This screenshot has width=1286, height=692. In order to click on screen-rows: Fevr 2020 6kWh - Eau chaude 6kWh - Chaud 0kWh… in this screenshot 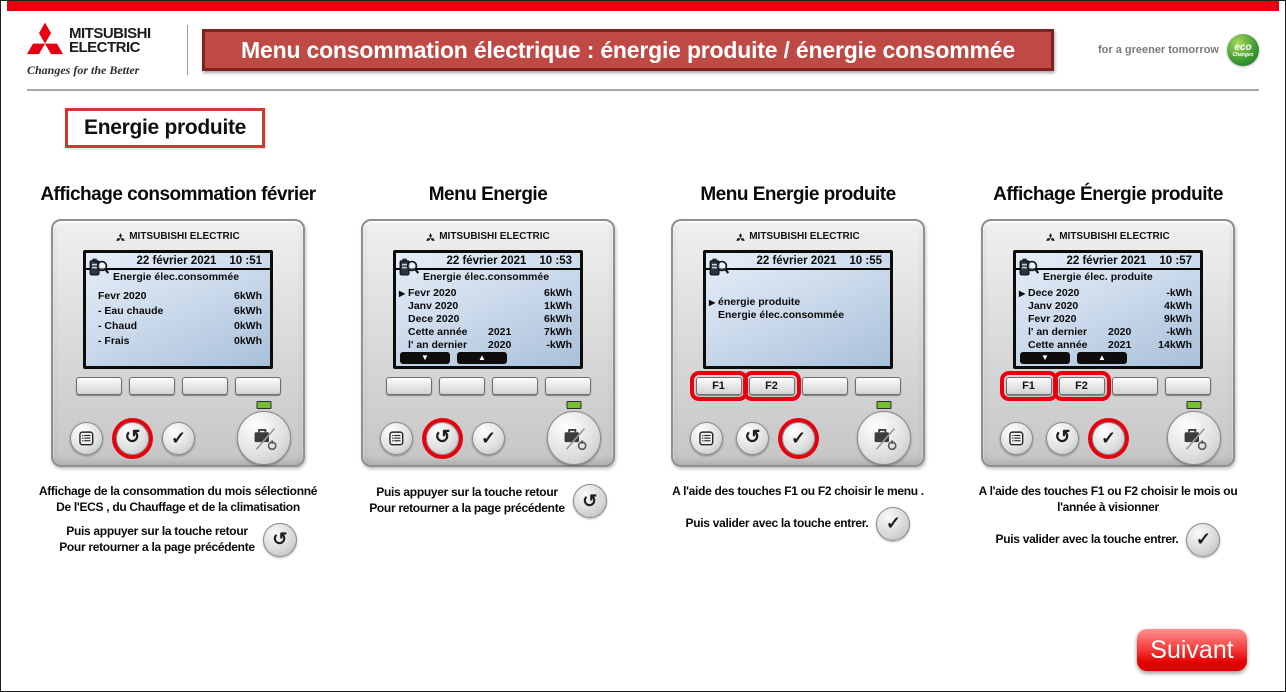, I will do `click(178, 325)`.